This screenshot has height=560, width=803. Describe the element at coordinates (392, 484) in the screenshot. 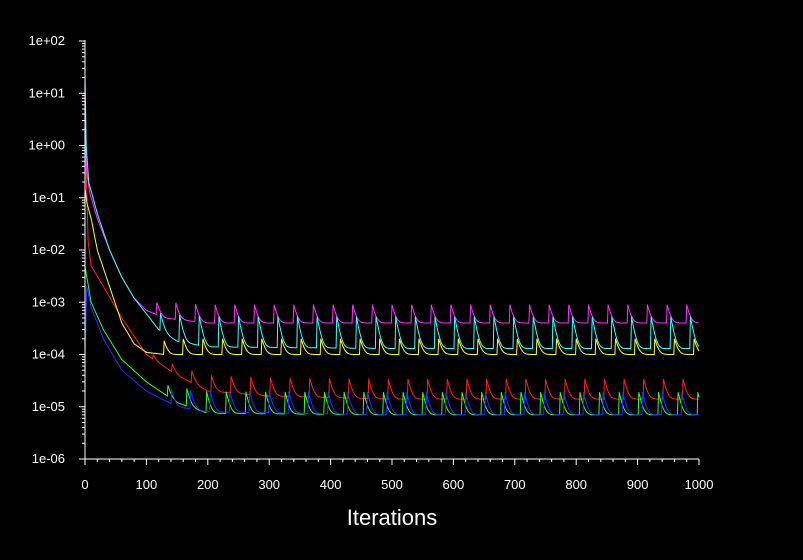

I see `x-tick-label: 500` at that location.